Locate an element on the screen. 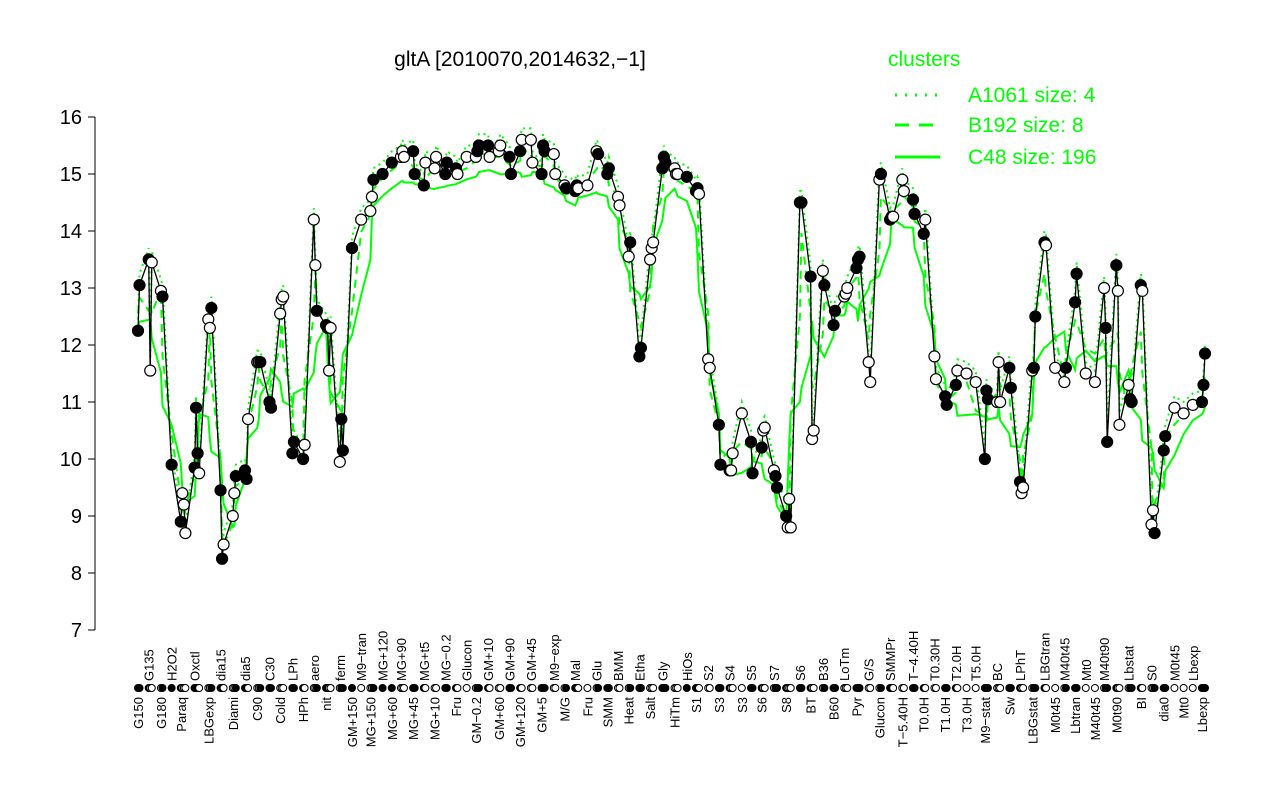  y-tick-label: 13 is located at coordinates (71, 289).